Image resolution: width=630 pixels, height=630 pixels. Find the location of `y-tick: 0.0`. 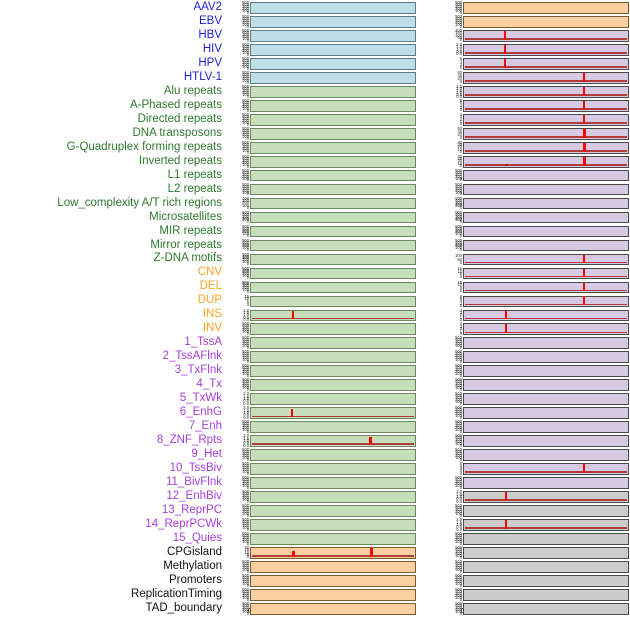

y-tick: 0.0 is located at coordinates (459, 54).